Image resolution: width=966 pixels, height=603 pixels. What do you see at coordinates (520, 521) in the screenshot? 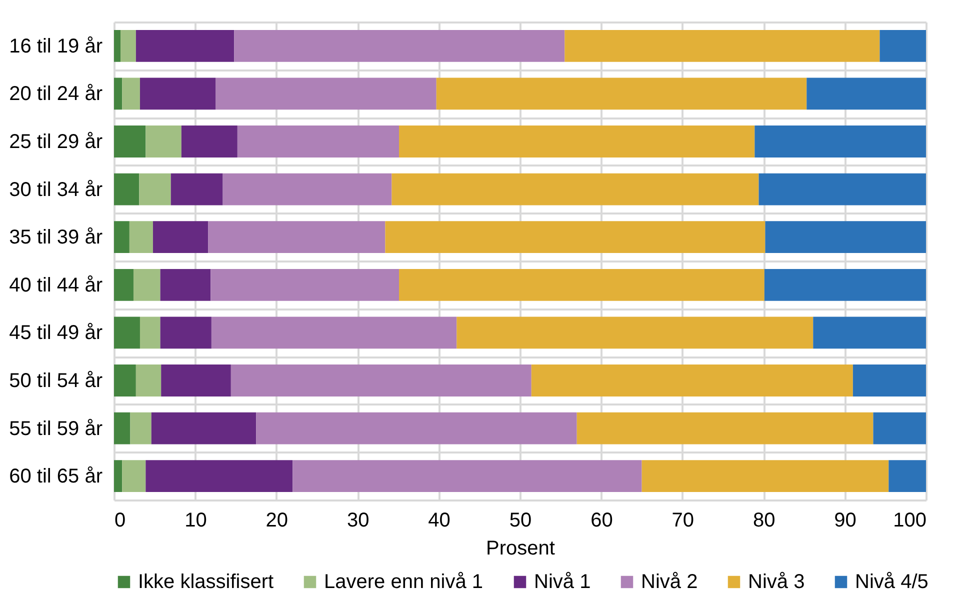
I see `x-tick-label: 50` at bounding box center [520, 521].